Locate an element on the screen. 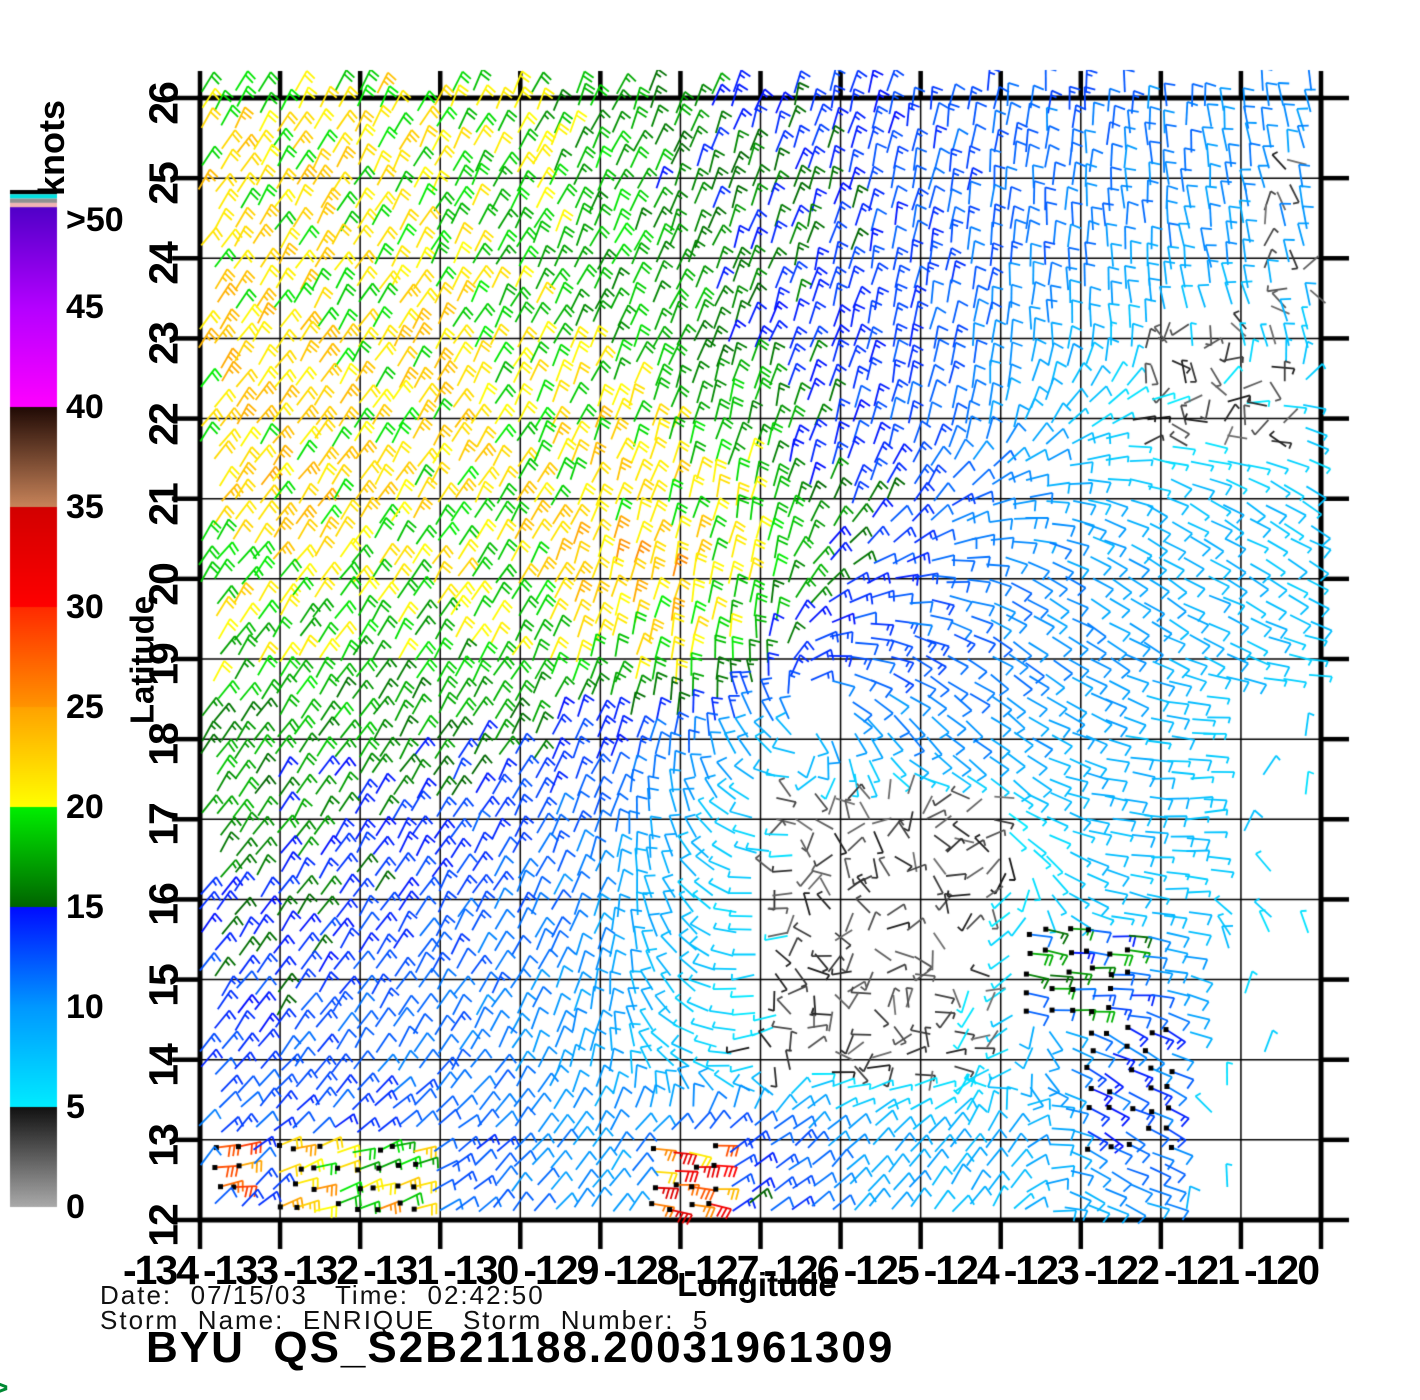 The width and height of the screenshot is (1420, 1400). colorbar-tick-label: 30 is located at coordinates (85, 607).